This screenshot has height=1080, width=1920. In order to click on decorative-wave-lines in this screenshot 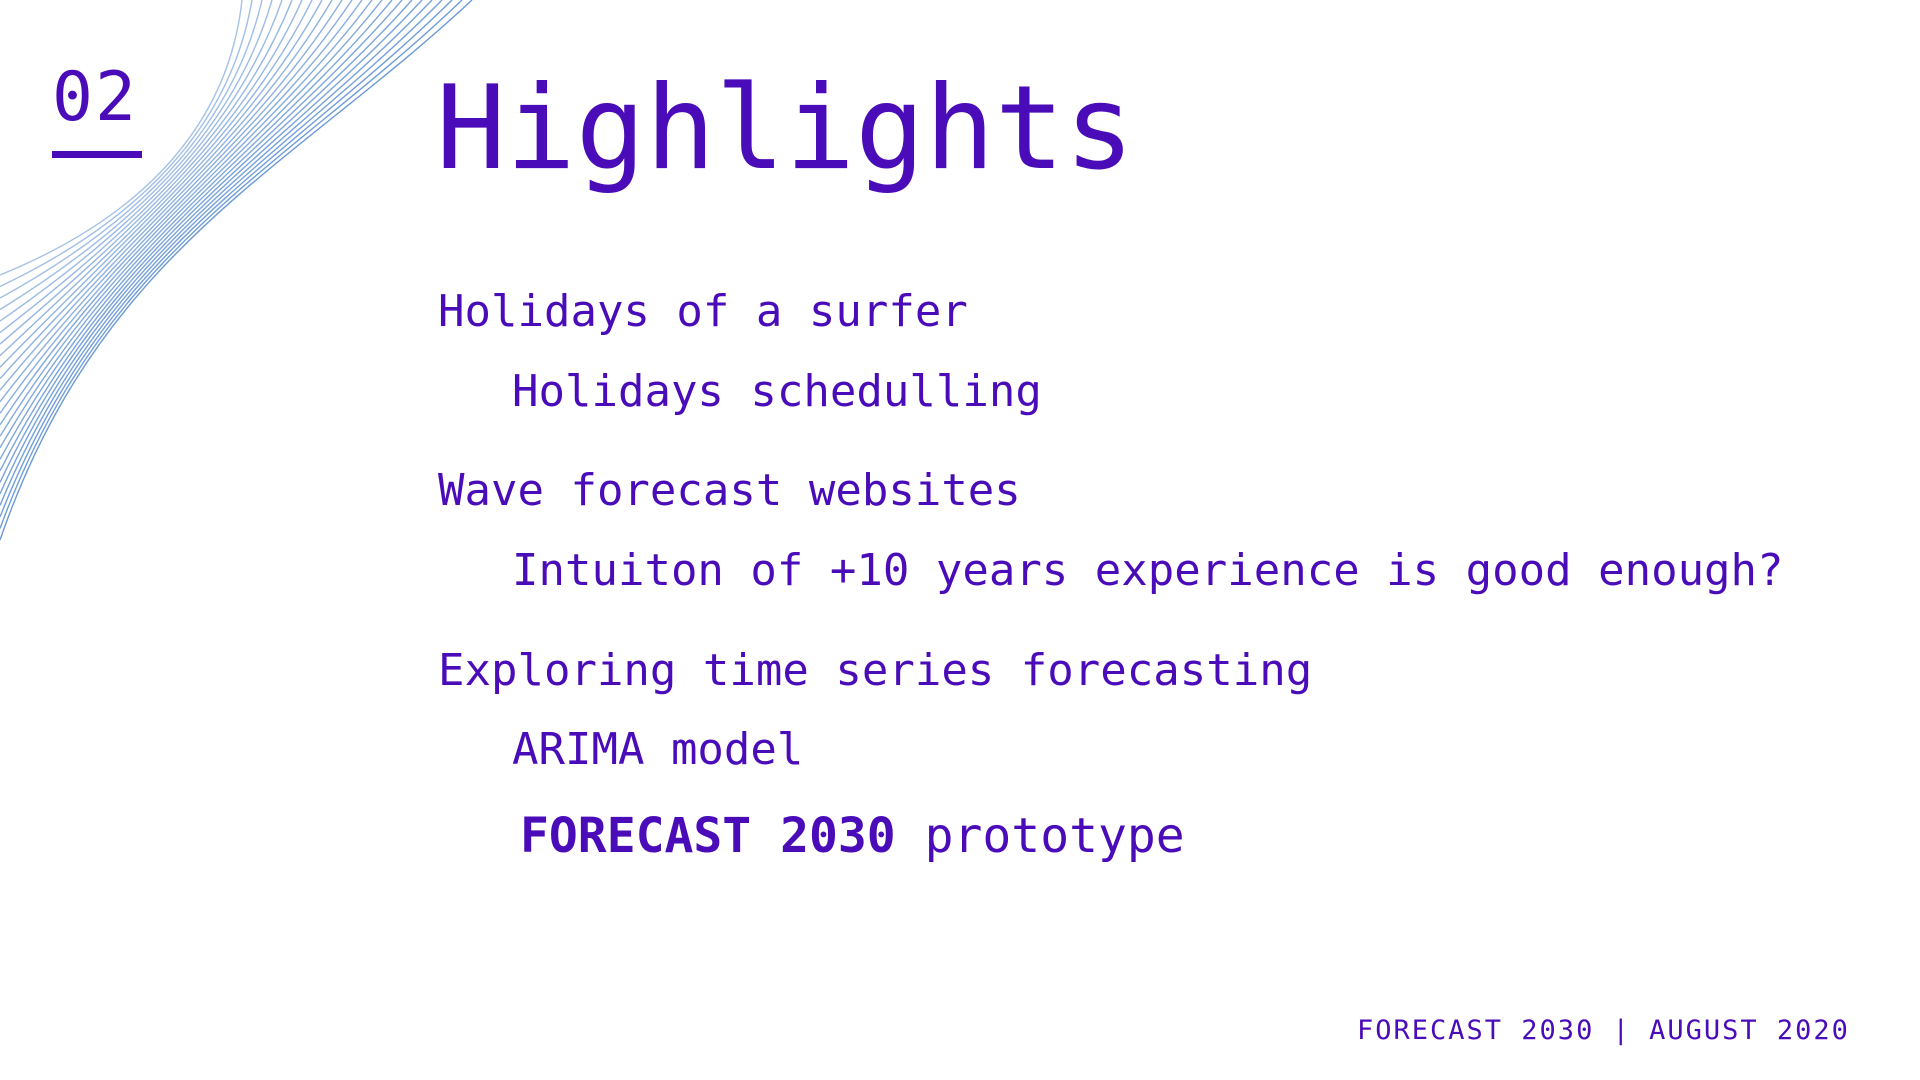, I will do `click(236, 270)`.